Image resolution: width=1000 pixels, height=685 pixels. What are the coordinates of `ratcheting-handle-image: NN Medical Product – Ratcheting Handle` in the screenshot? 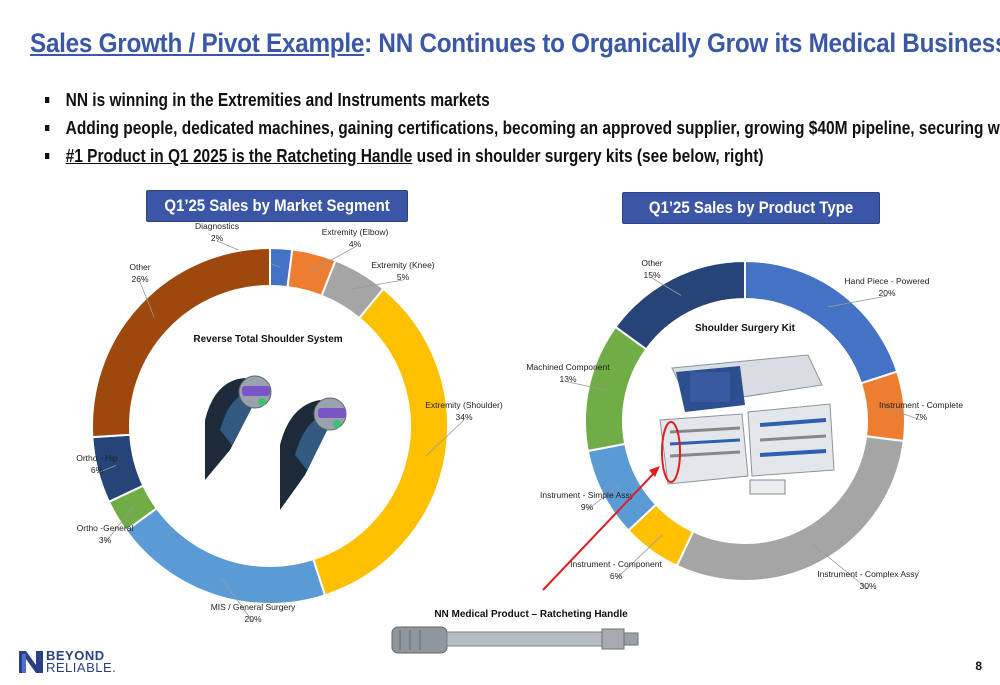 It's located at (515, 631).